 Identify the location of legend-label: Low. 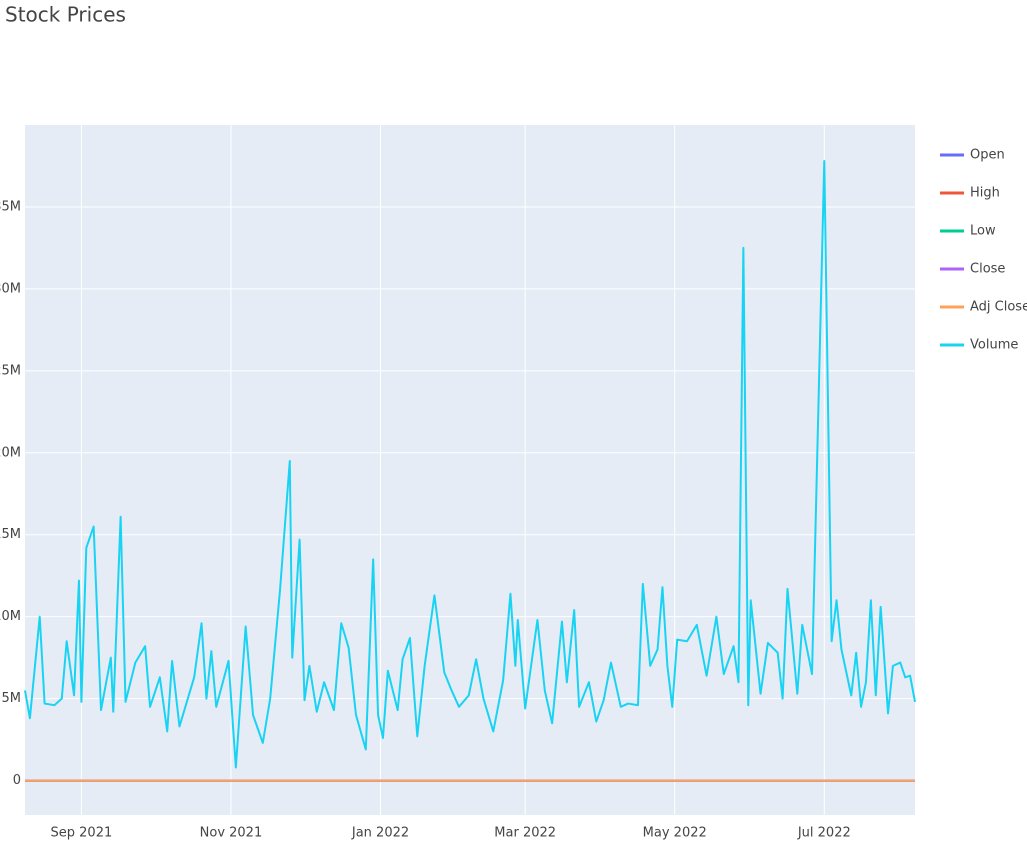
(983, 231).